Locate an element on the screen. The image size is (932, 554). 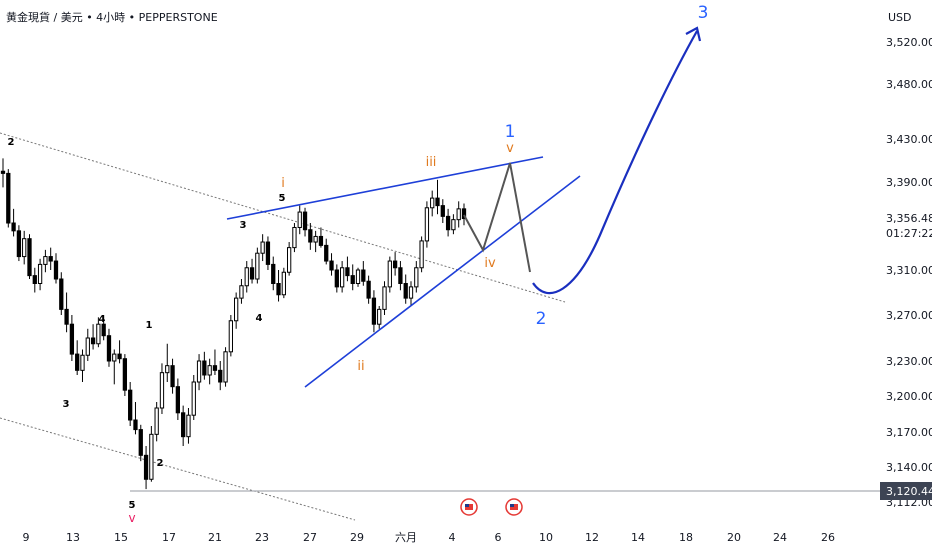
wave-label-2-blue: 2 is located at coordinates (541, 319).